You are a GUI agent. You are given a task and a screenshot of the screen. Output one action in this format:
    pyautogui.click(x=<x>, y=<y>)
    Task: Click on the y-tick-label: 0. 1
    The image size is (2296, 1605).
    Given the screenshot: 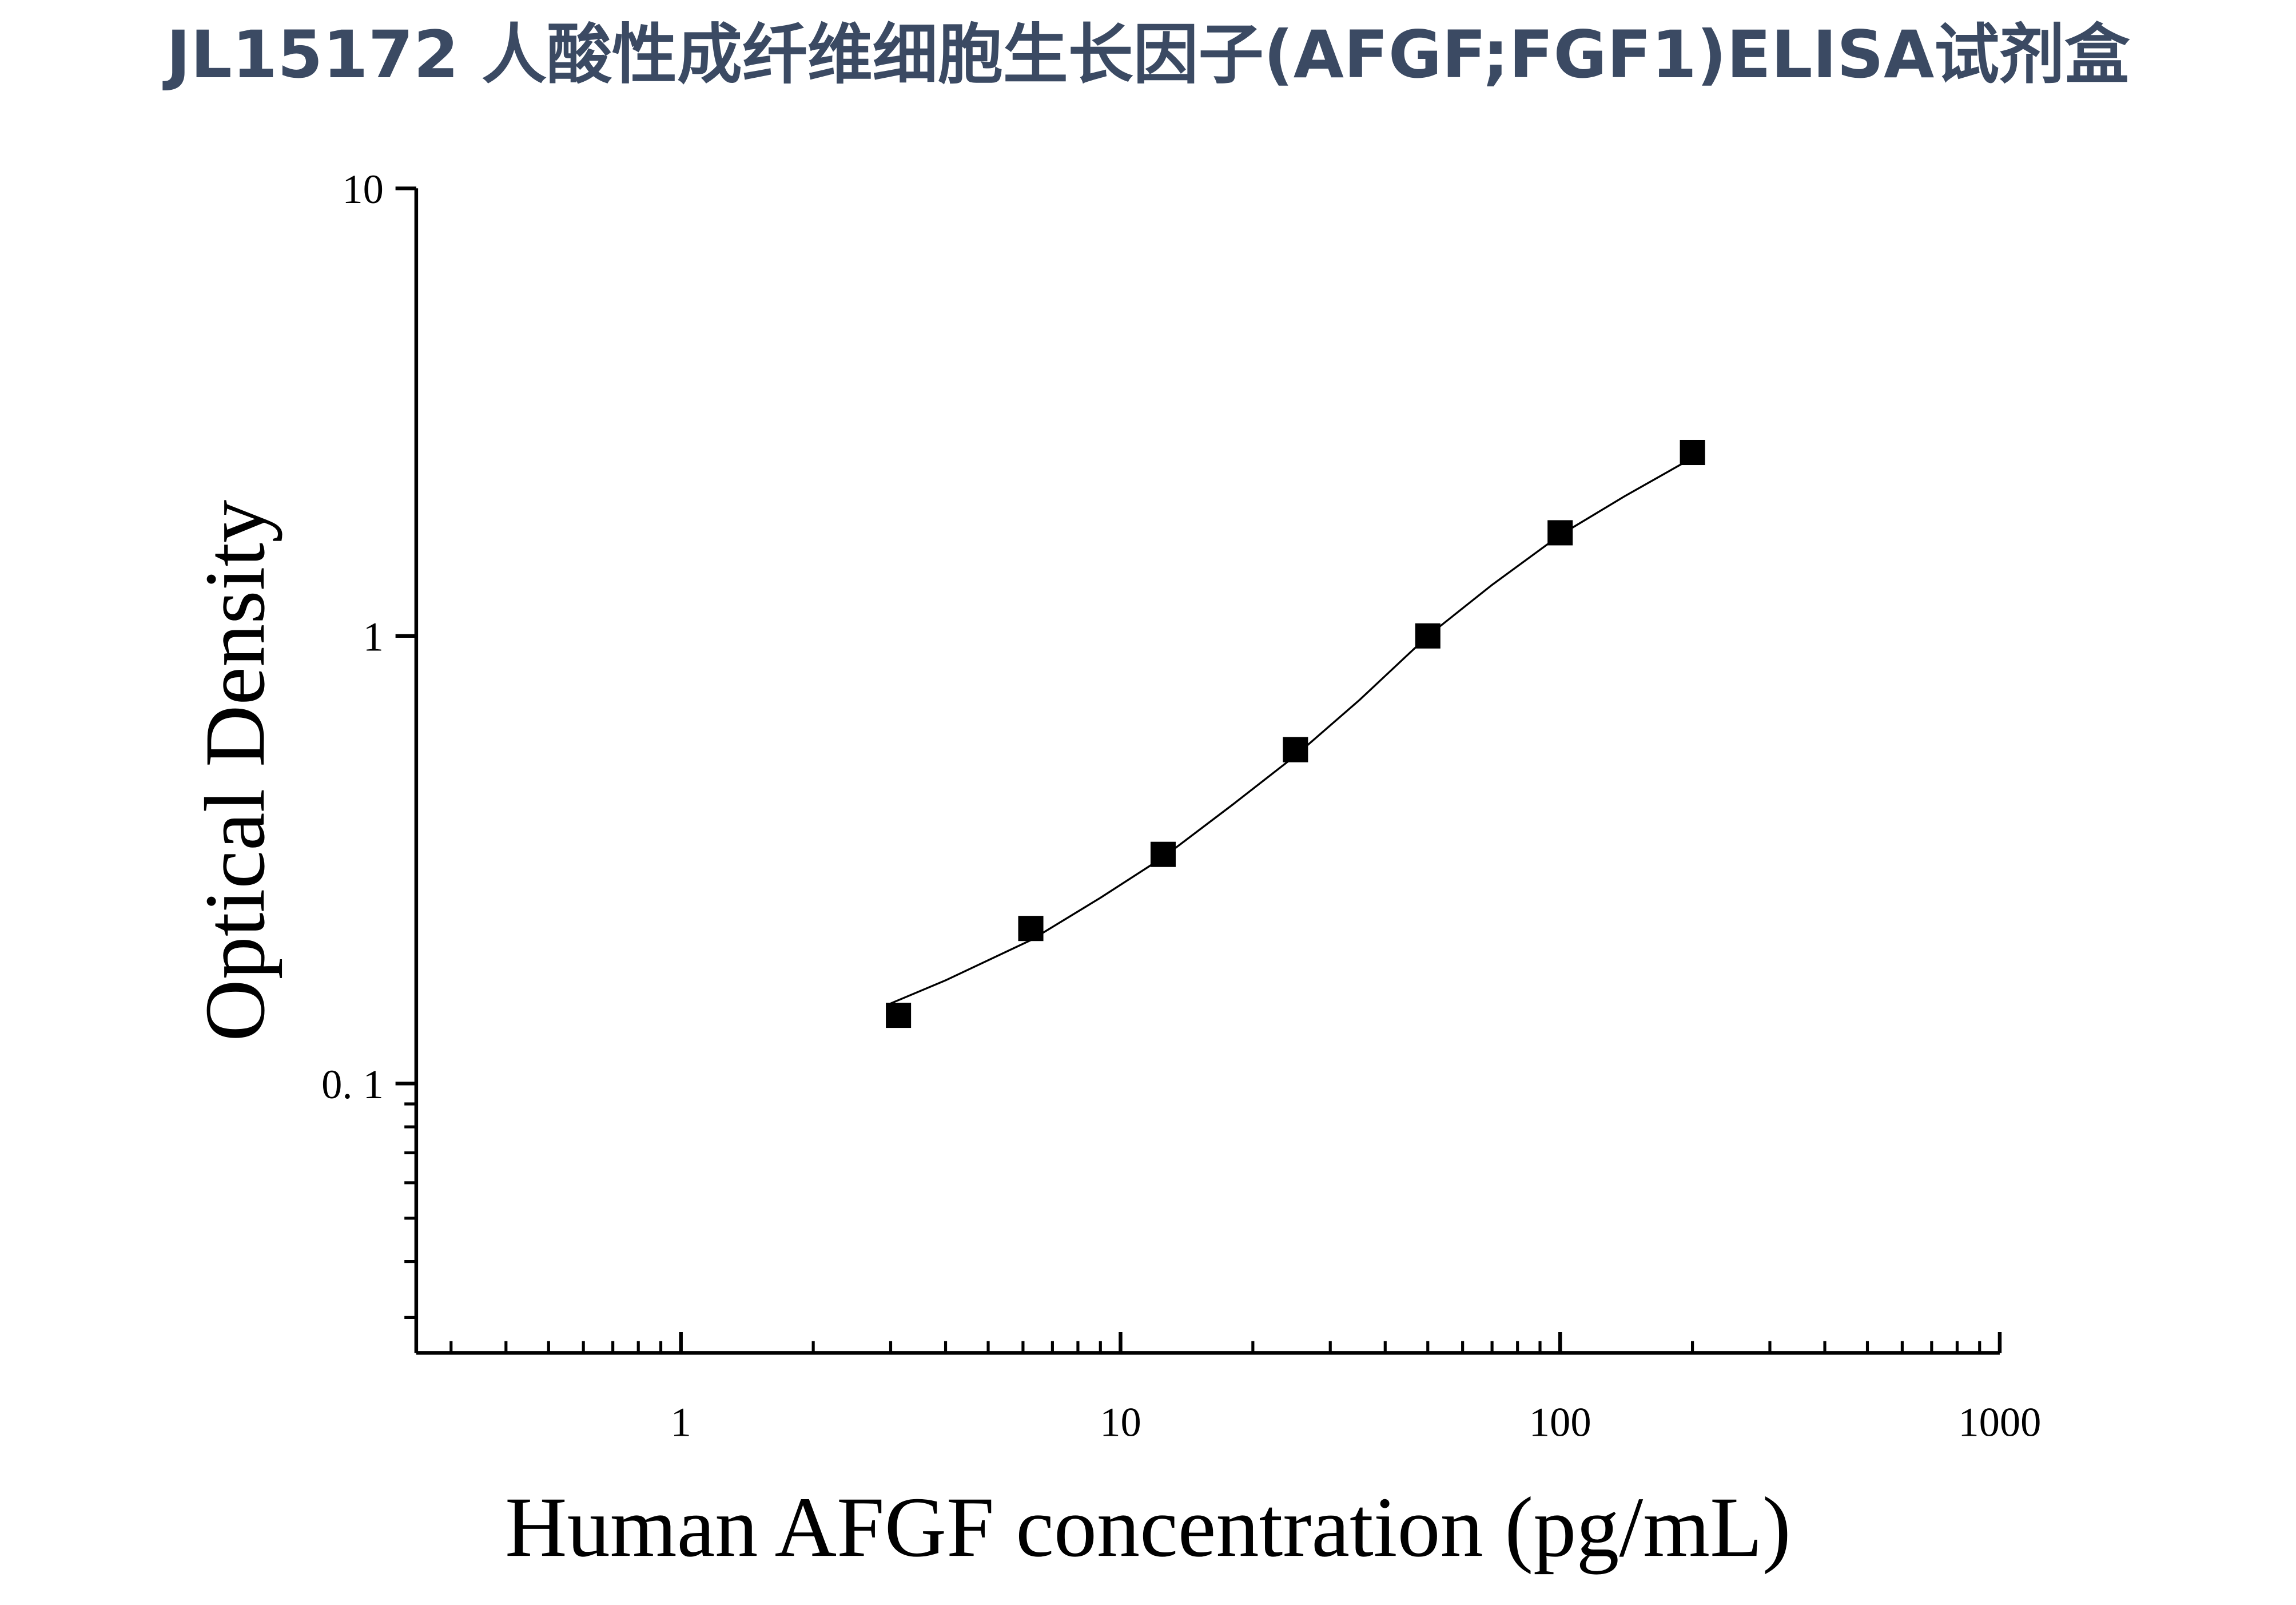 What is the action you would take?
    pyautogui.click(x=352, y=1084)
    